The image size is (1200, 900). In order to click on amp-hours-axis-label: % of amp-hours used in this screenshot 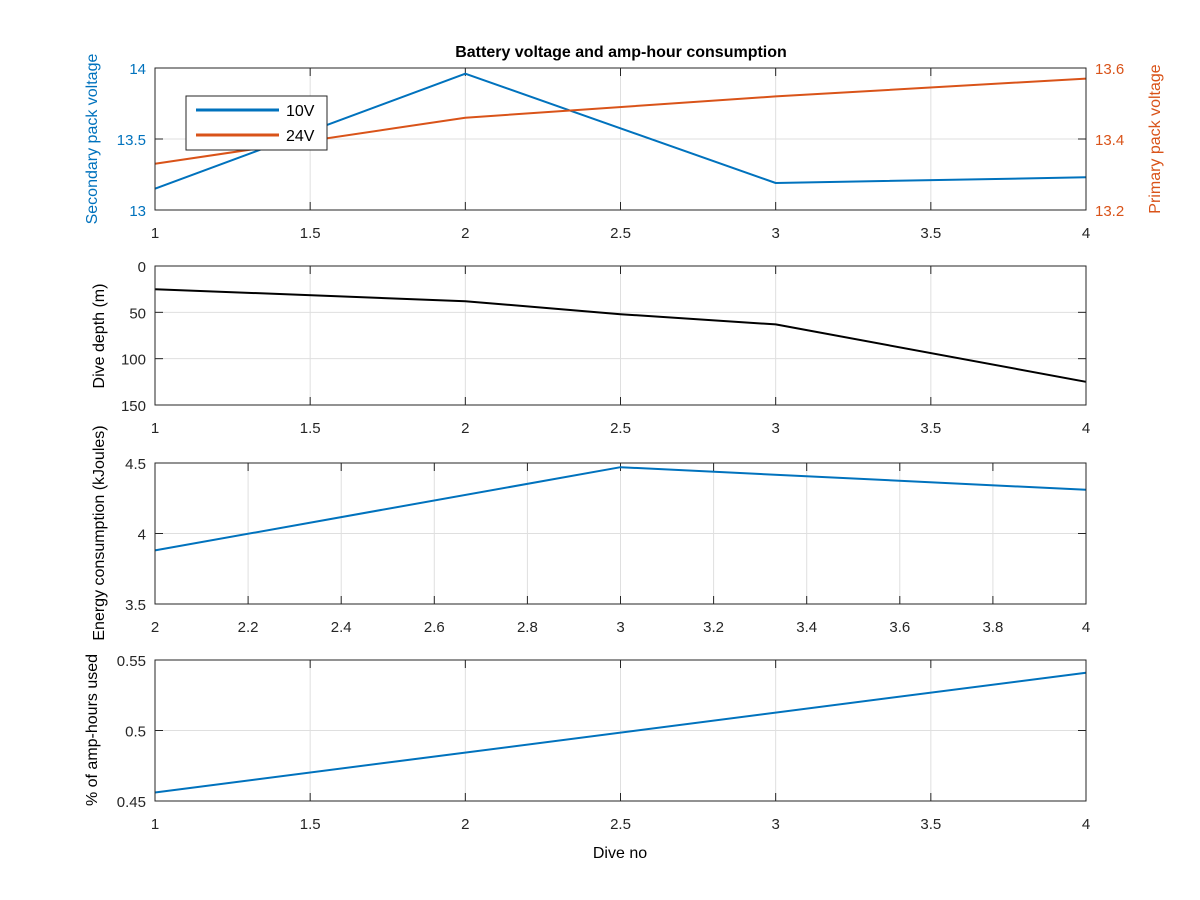, I will do `click(92, 730)`.